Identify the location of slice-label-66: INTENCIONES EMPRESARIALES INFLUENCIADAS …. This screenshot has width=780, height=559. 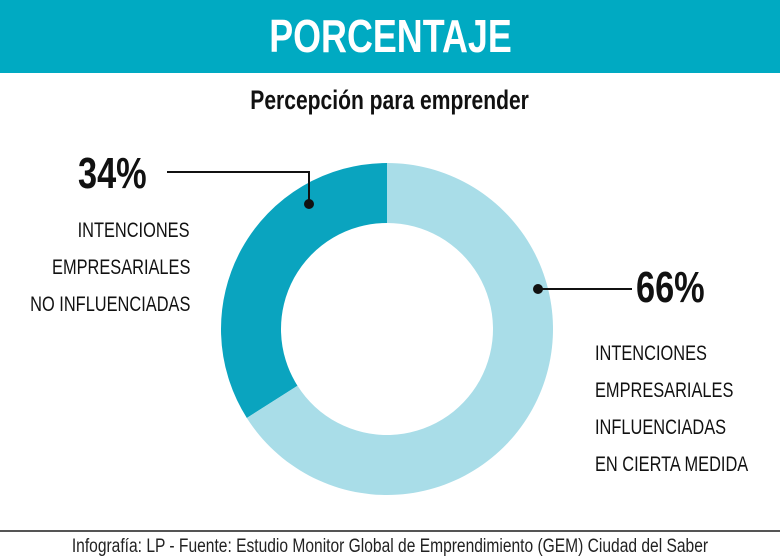
(672, 409).